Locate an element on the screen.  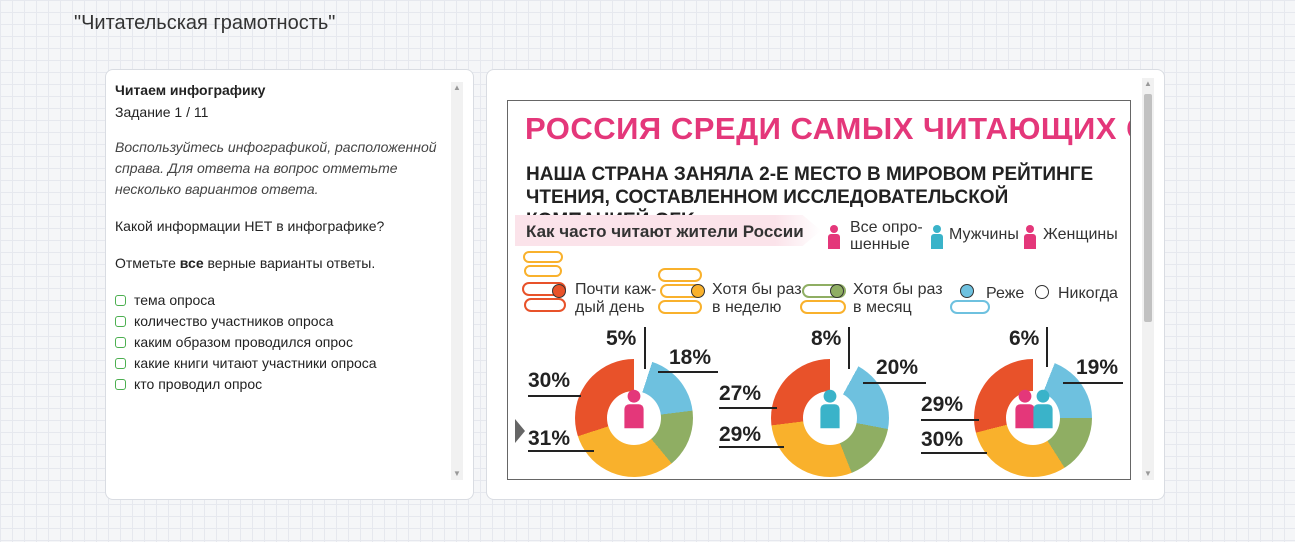
pct-label: 31% is located at coordinates (549, 438).